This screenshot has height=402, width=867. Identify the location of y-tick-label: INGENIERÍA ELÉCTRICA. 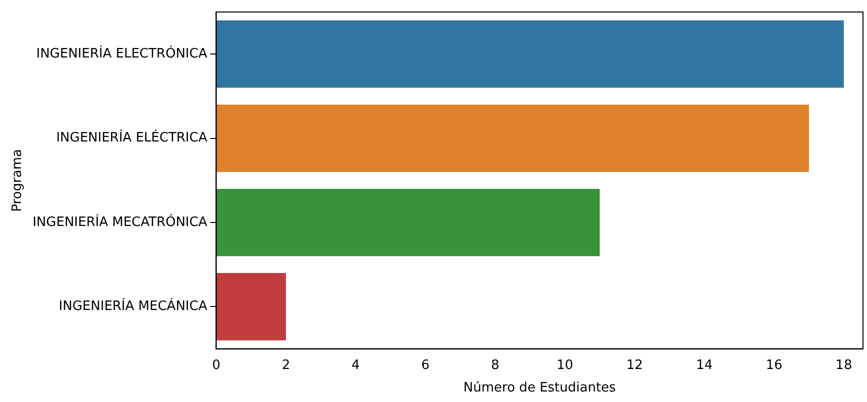
(132, 137).